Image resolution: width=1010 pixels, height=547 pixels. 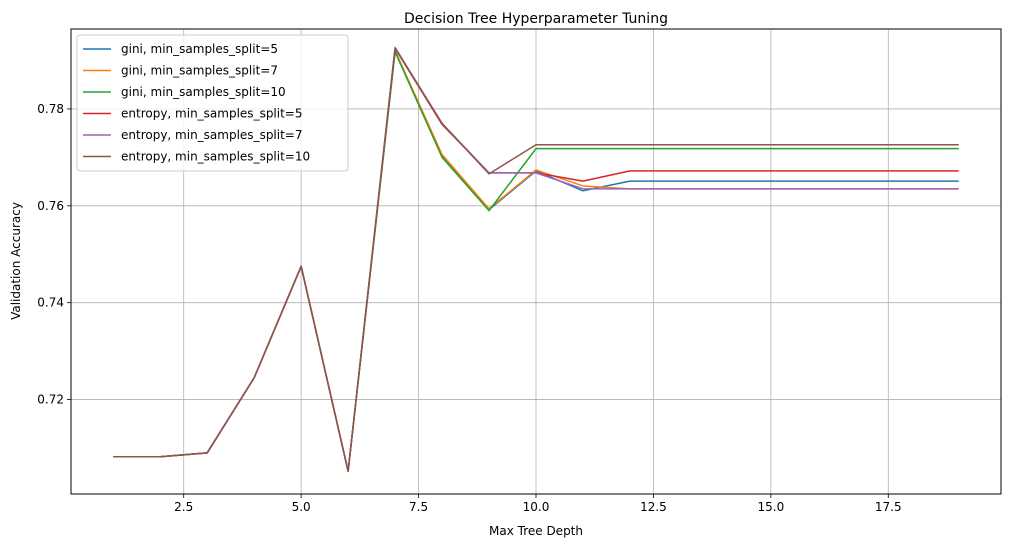 I want to click on legend-label: gini, min_samples_split=5, so click(x=199, y=49).